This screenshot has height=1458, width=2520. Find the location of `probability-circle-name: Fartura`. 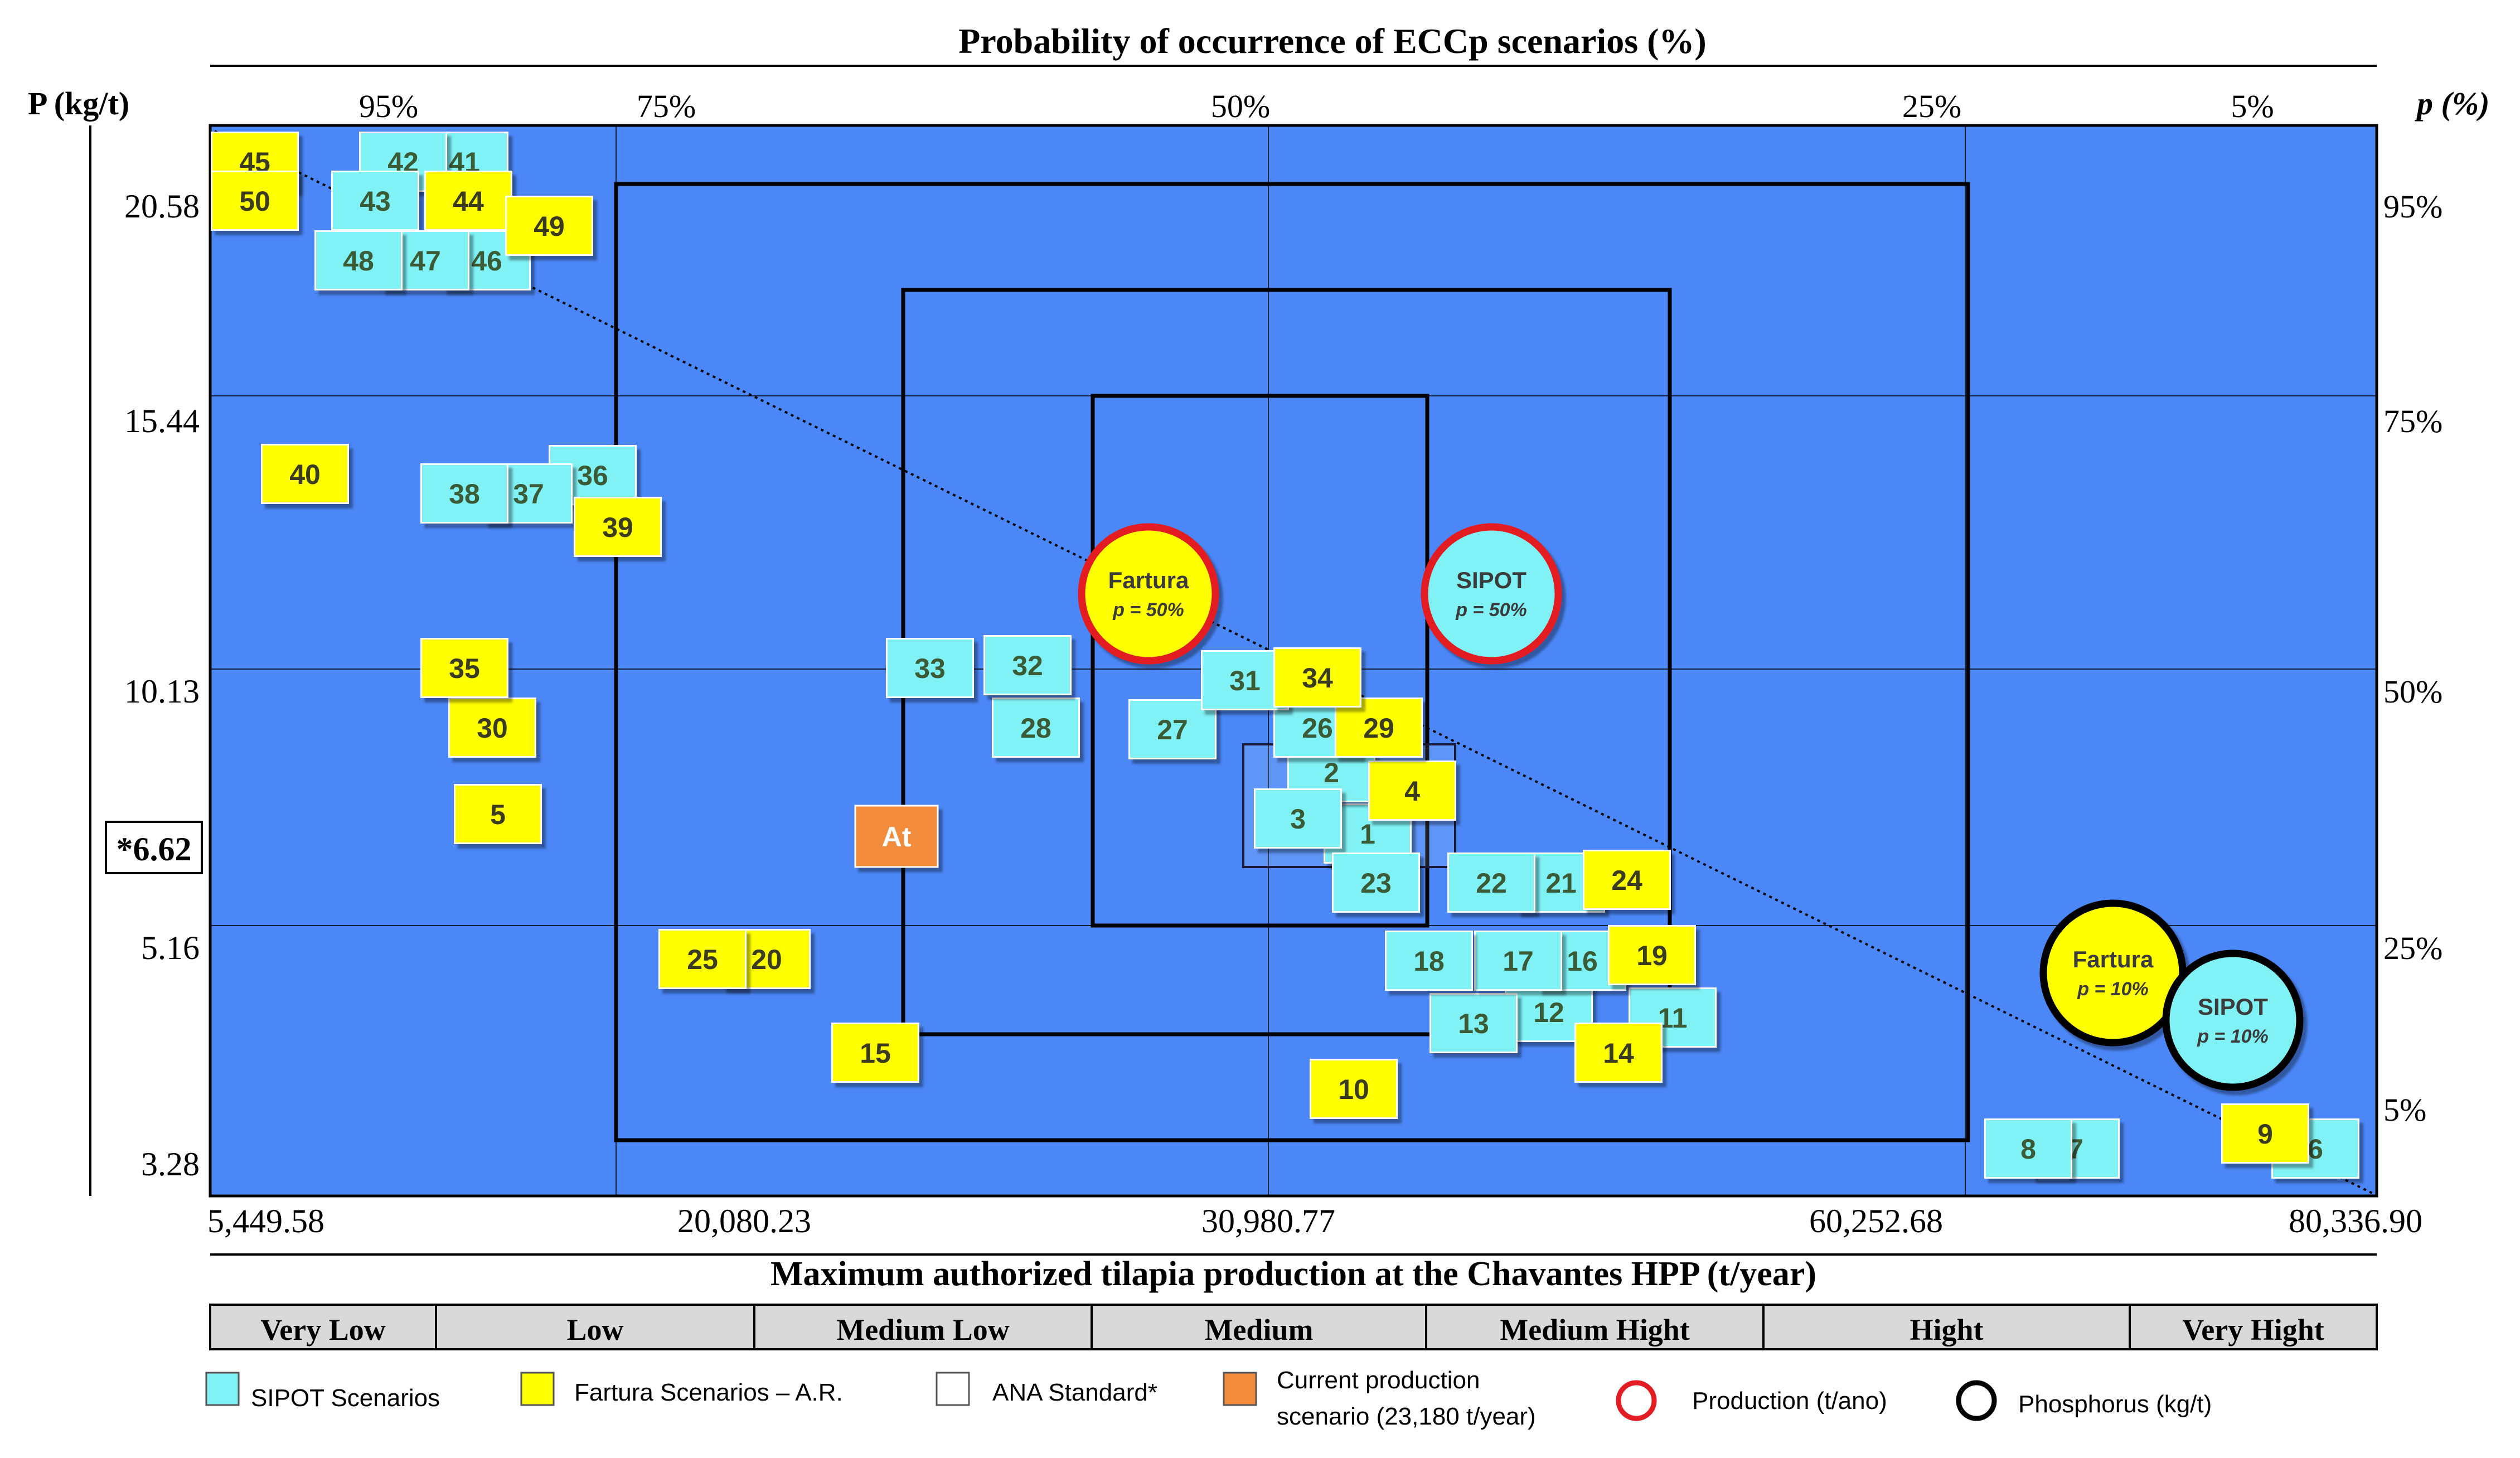

probability-circle-name: Fartura is located at coordinates (1148, 580).